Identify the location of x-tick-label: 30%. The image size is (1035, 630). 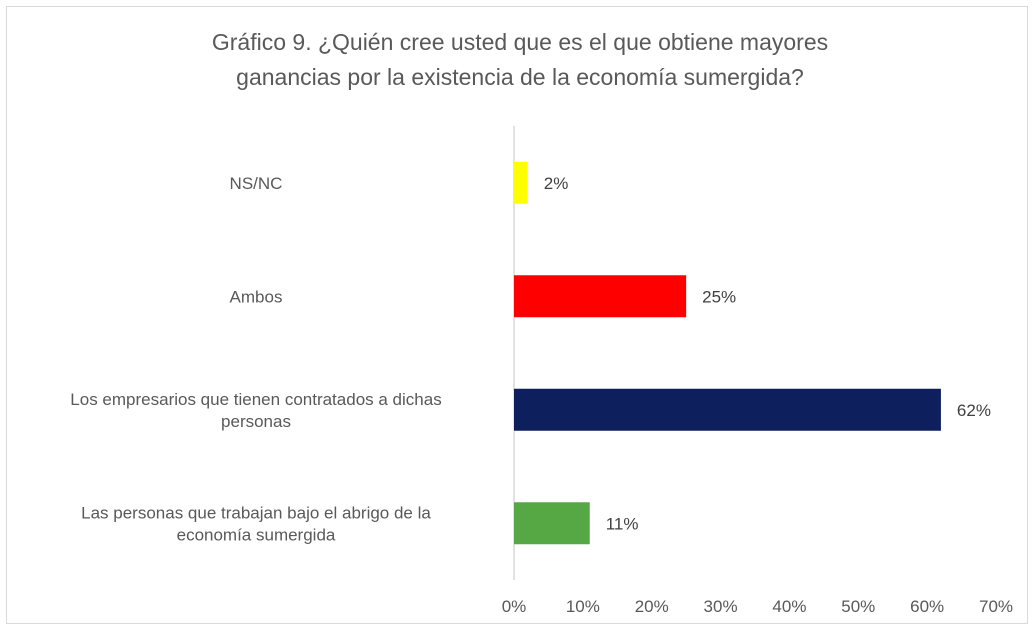
(721, 606).